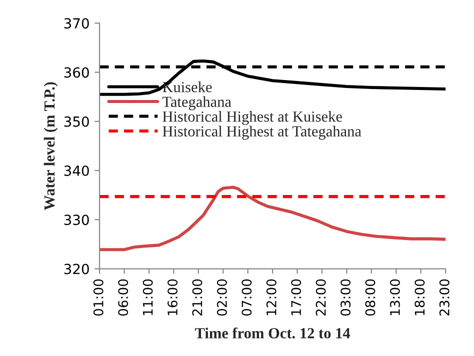 The image size is (474, 356). What do you see at coordinates (76, 220) in the screenshot?
I see `y-tick-label: 330` at bounding box center [76, 220].